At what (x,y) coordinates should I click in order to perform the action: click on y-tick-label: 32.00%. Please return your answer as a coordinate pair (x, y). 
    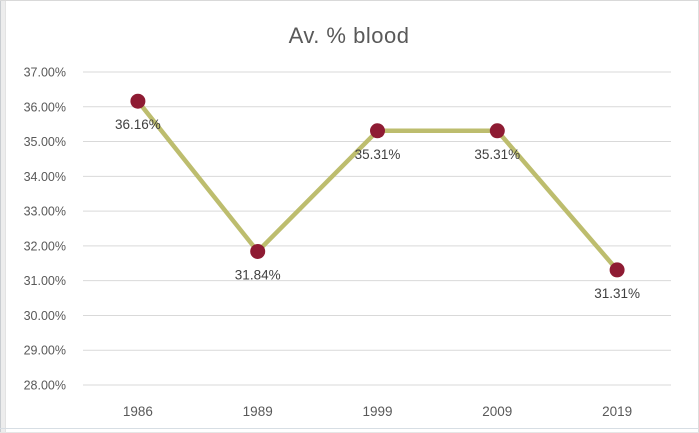
    Looking at the image, I should click on (45, 246).